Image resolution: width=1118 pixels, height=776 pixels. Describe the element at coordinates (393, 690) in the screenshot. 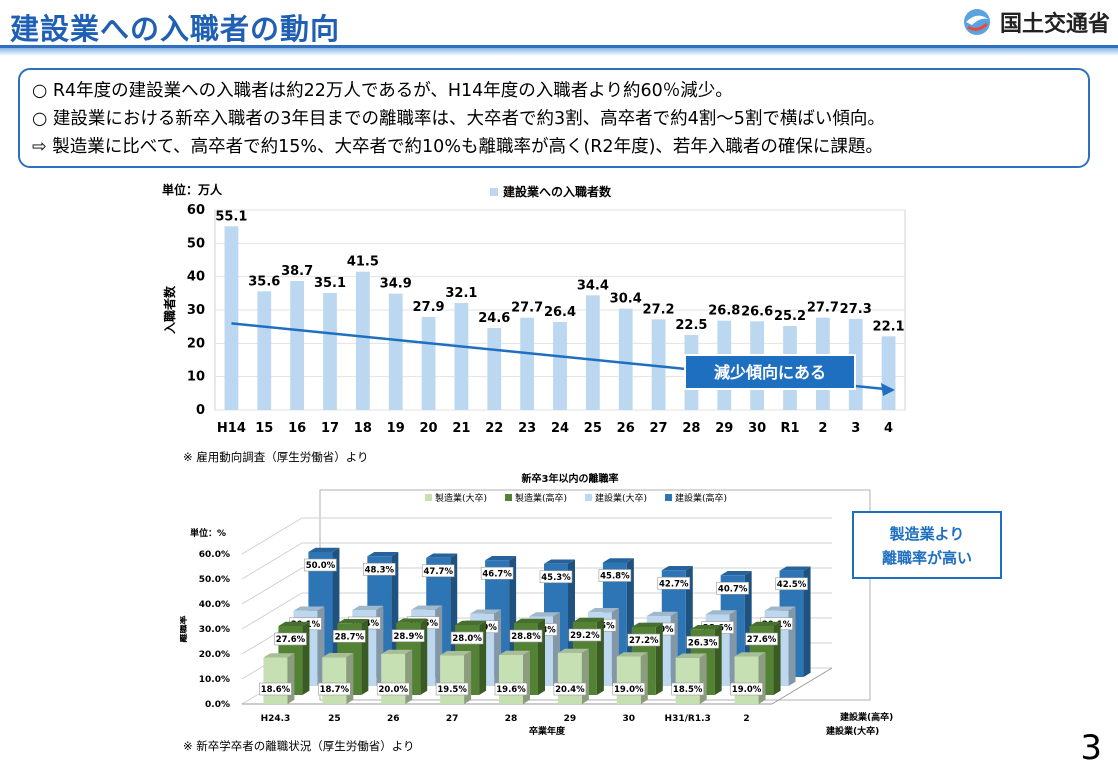

I see `data-label: 20.0%` at that location.